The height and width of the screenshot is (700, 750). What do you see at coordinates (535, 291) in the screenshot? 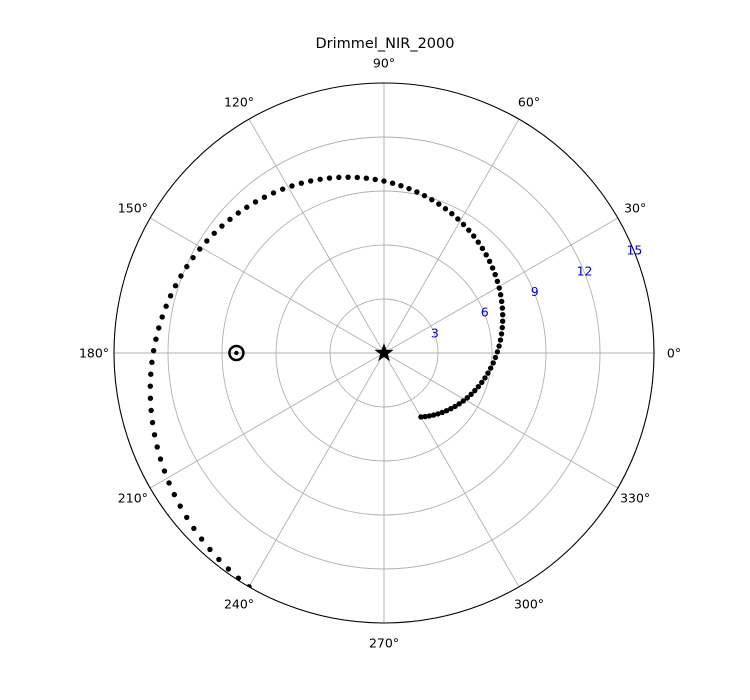
I see `r-tick-label: 9` at bounding box center [535, 291].